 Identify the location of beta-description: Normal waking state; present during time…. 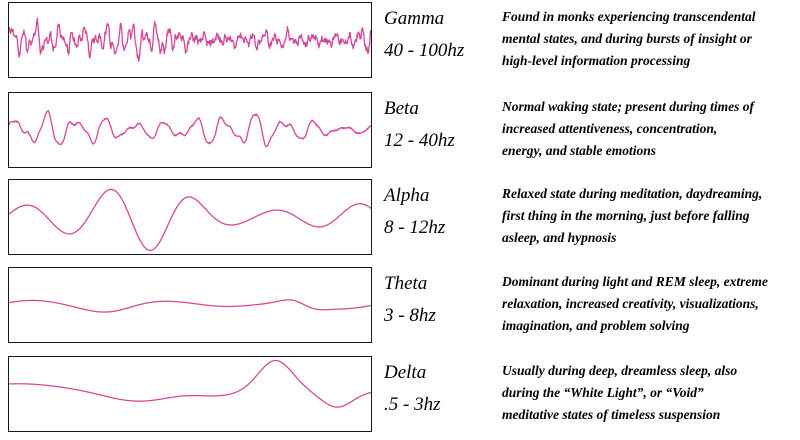
(648, 129).